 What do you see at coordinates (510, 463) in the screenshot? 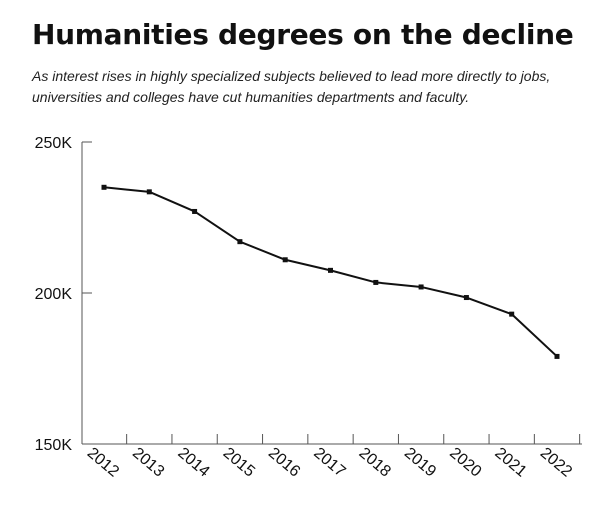
I see `x-tick-label: 2021` at bounding box center [510, 463].